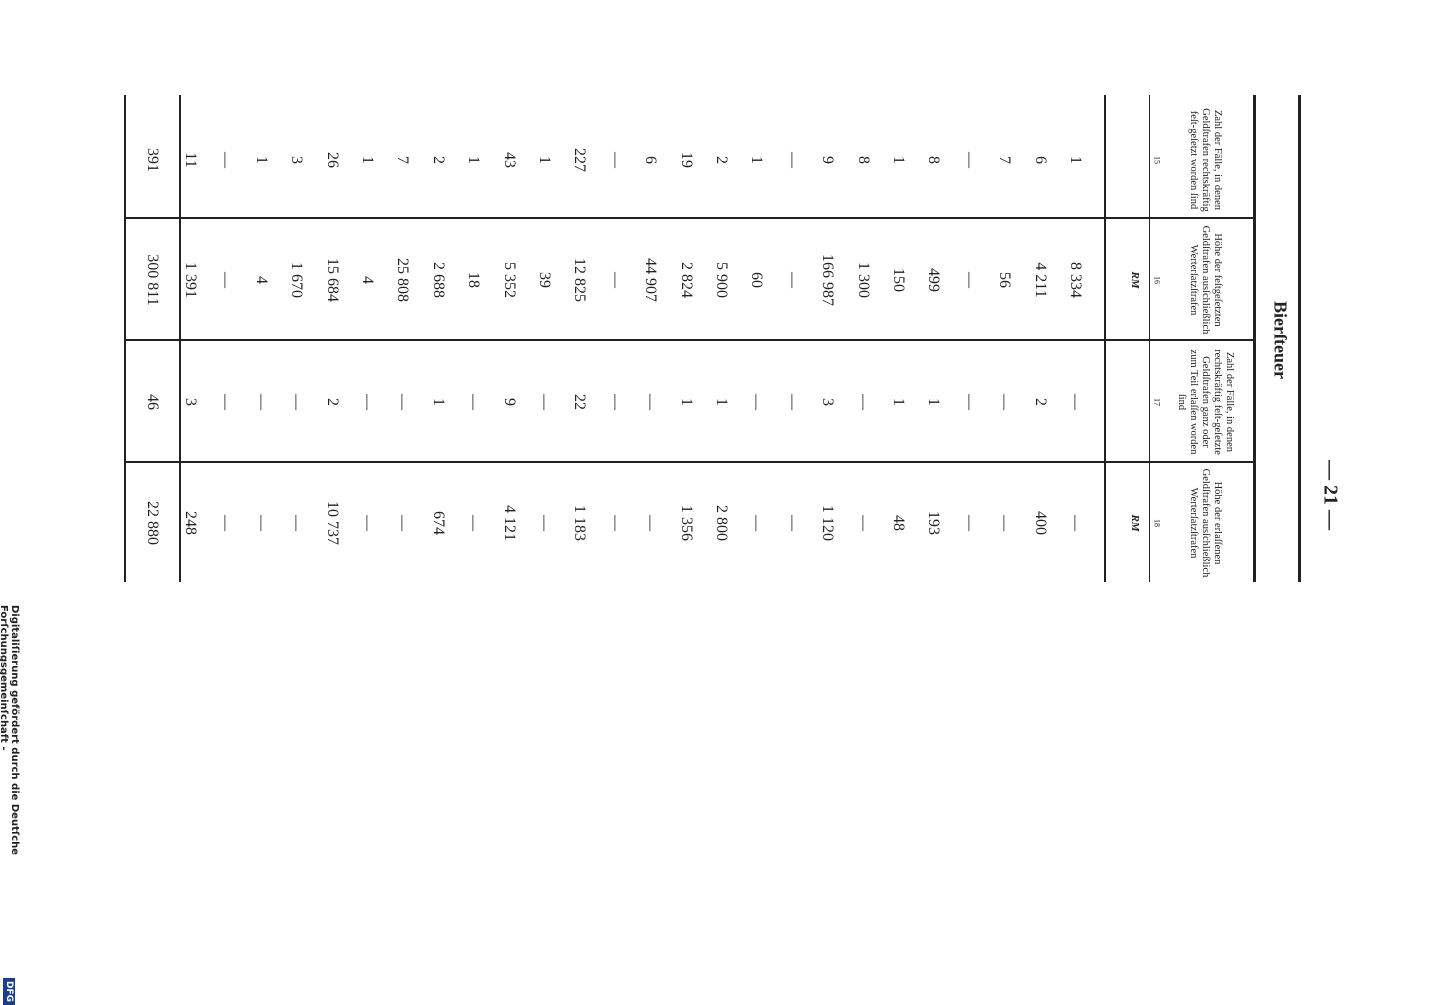 The width and height of the screenshot is (1434, 1005). I want to click on cell: 8 334, so click(1075, 280).